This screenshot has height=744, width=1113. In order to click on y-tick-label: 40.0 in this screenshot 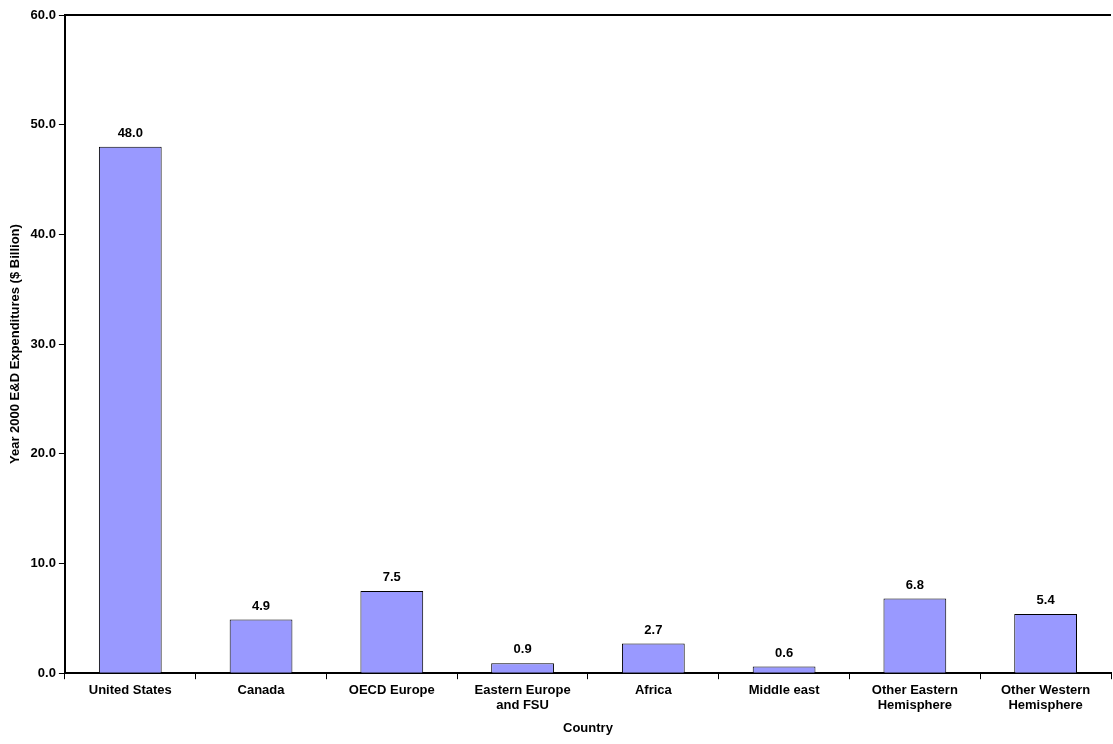, I will do `click(43, 233)`.